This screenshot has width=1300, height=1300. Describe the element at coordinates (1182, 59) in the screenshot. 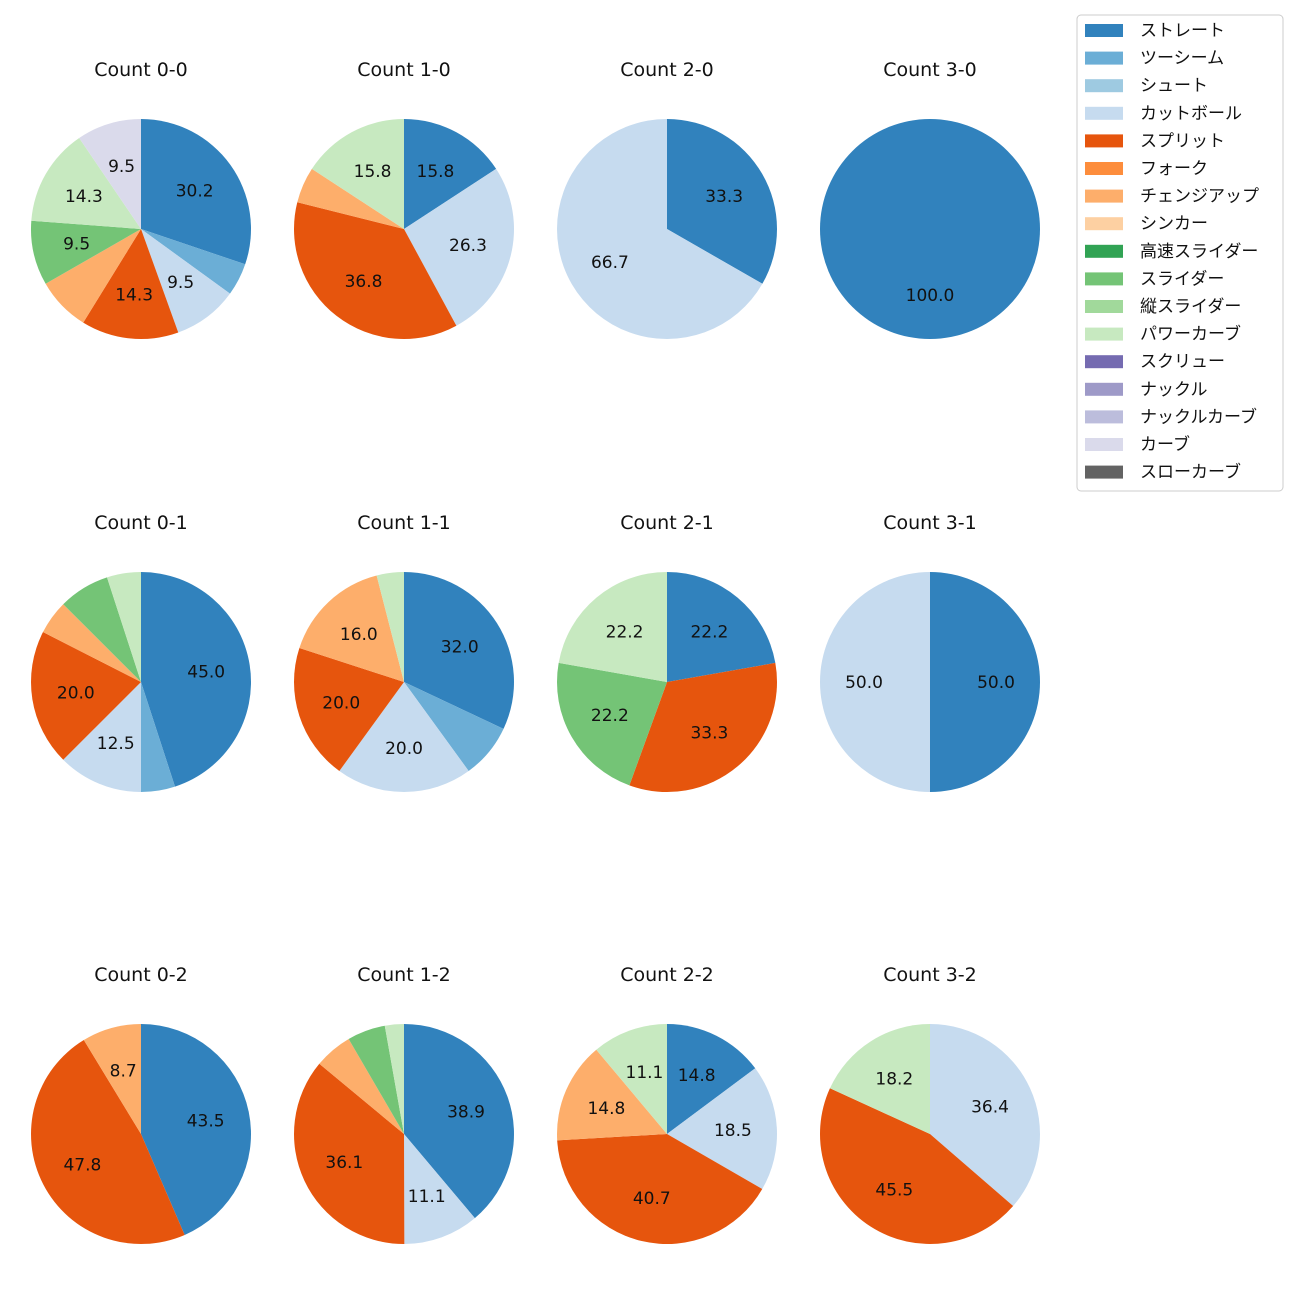

I see `legend-label: ツーシーム` at that location.